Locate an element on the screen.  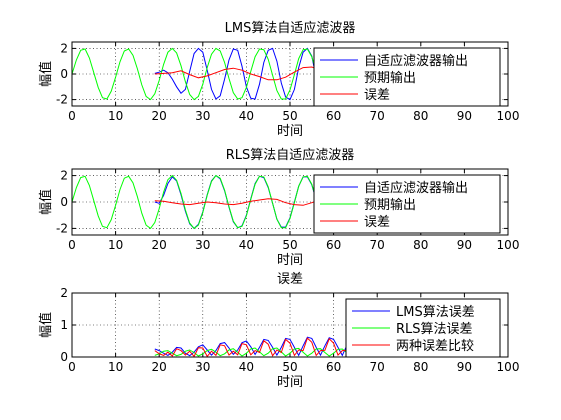
legend-label: RLS算法误差 is located at coordinates (434, 329).